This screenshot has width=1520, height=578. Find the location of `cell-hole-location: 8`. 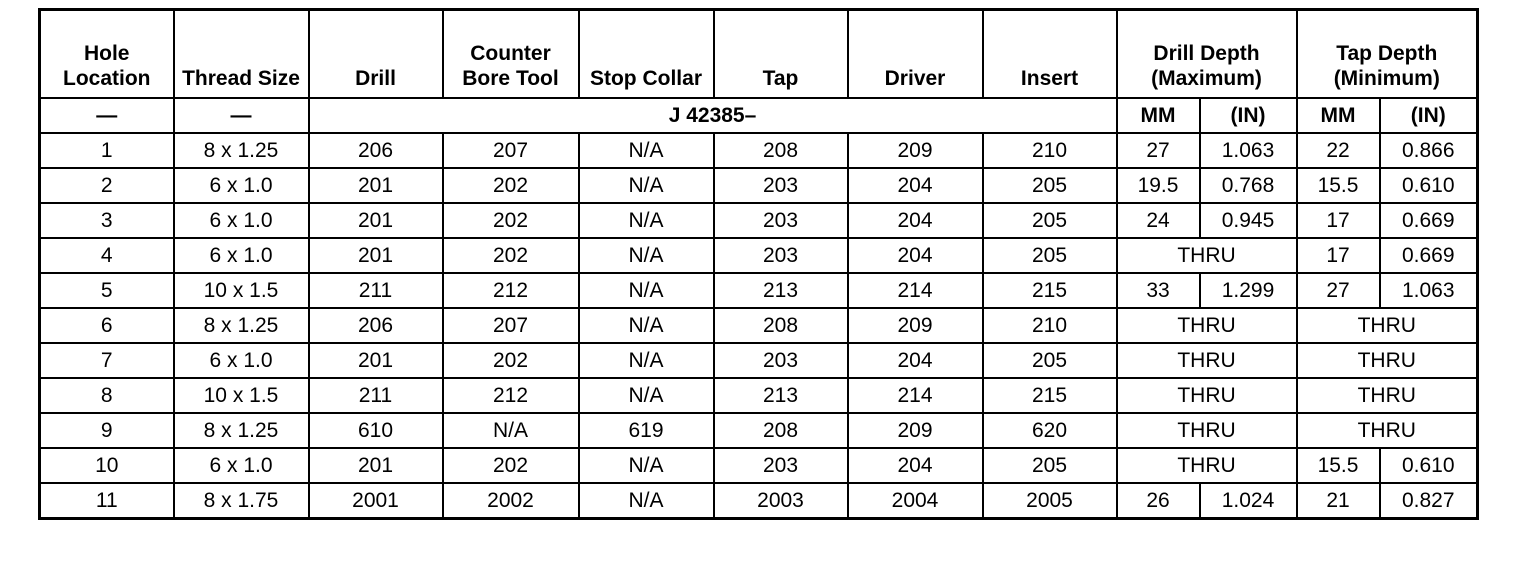

cell-hole-location: 8 is located at coordinates (106, 395).